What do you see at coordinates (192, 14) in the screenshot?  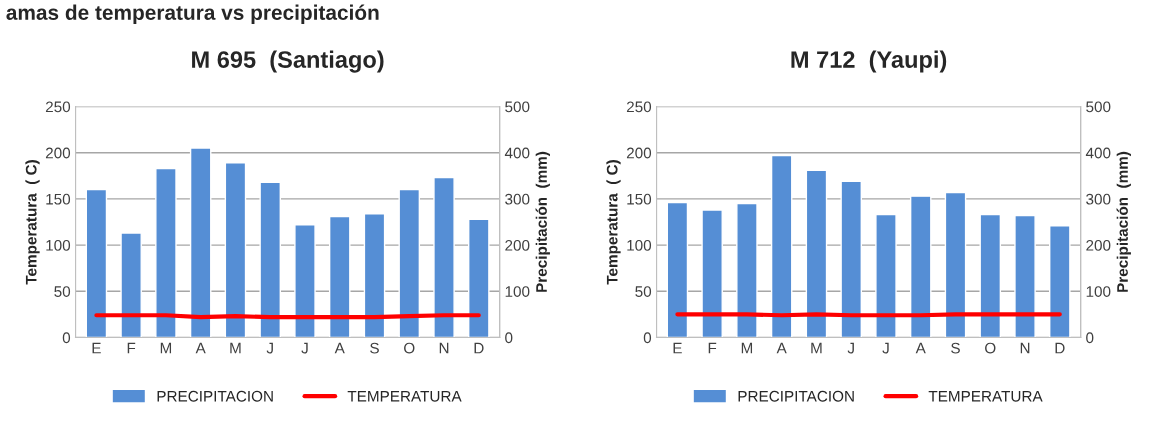 I see `text: amas de temperatura vs precipitación` at bounding box center [192, 14].